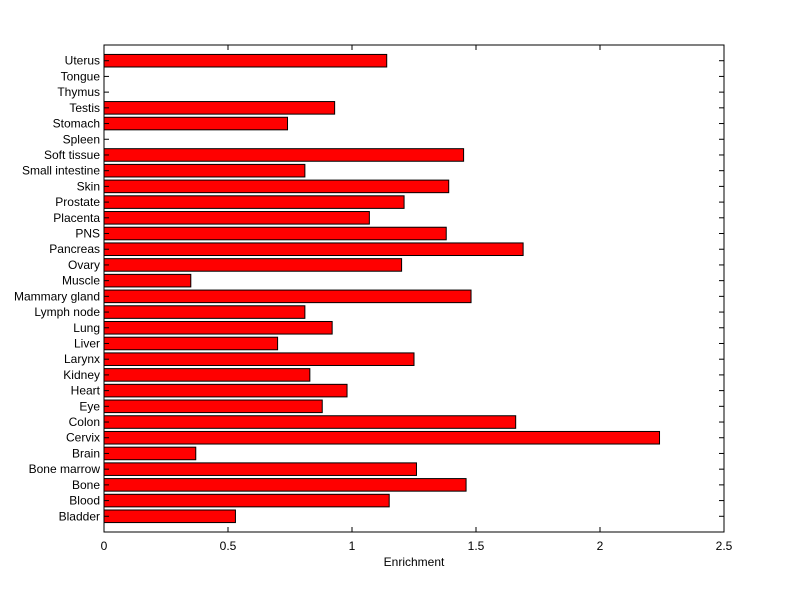 This screenshot has width=800, height=599. What do you see at coordinates (150, 453) in the screenshot?
I see `bar-brain` at bounding box center [150, 453].